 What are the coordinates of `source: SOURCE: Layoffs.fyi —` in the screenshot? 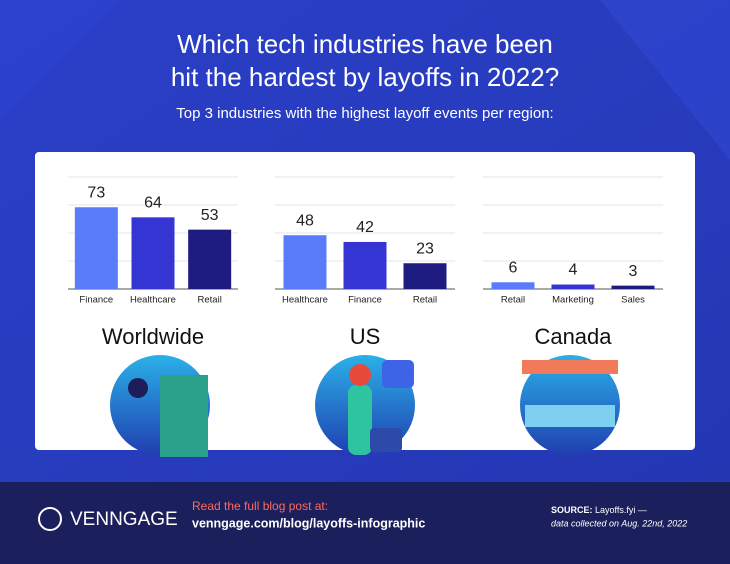 It's located at (599, 510).